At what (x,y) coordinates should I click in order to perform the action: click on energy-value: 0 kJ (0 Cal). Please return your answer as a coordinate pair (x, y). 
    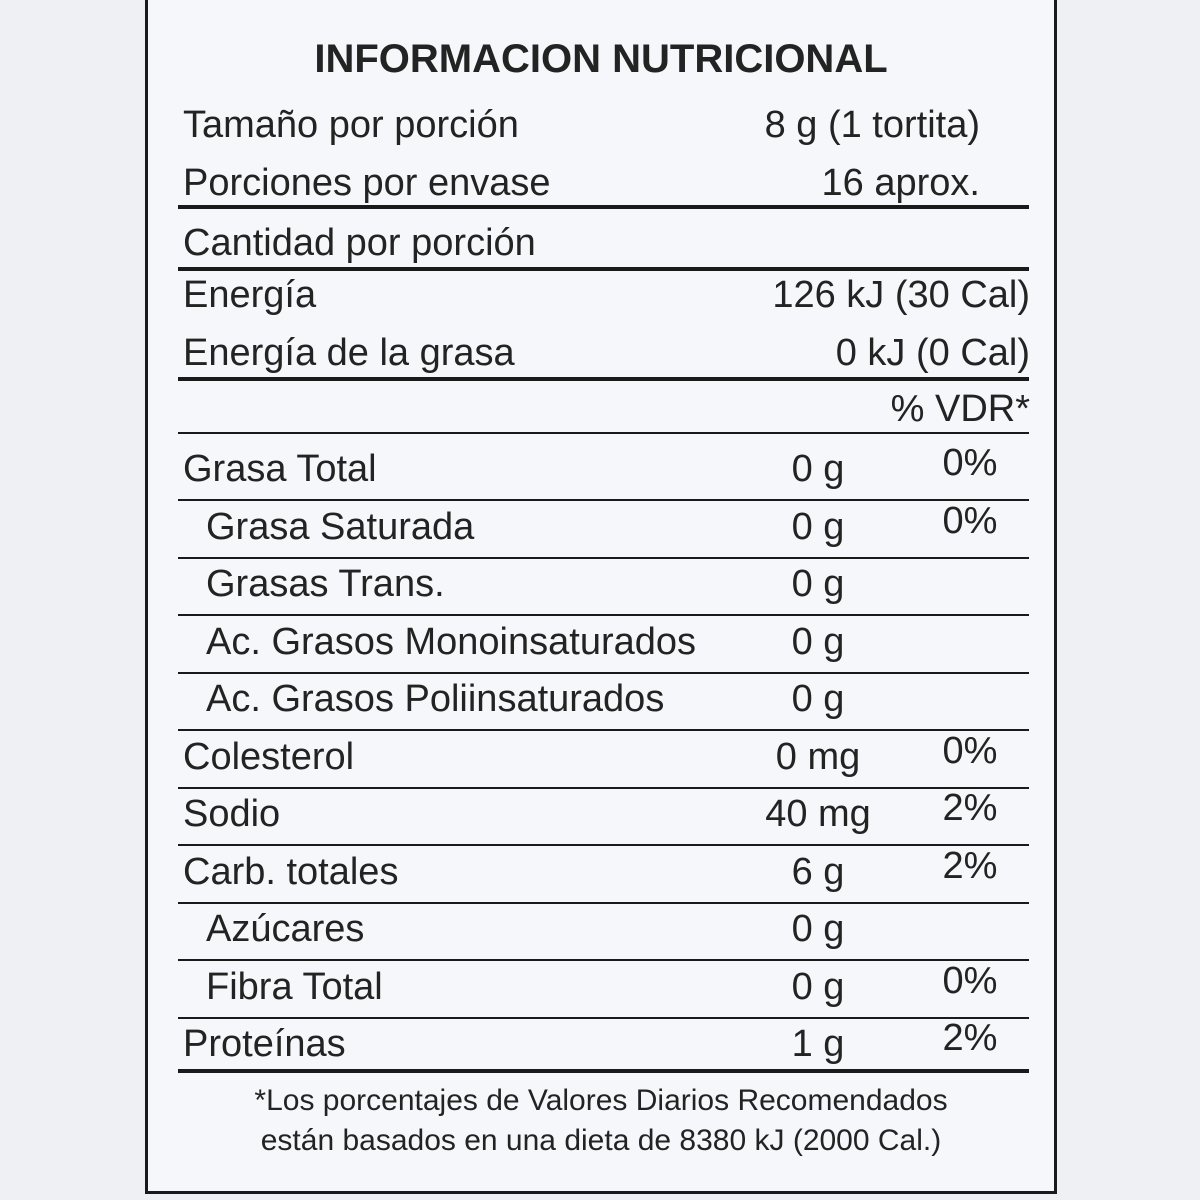
    Looking at the image, I should click on (932, 353).